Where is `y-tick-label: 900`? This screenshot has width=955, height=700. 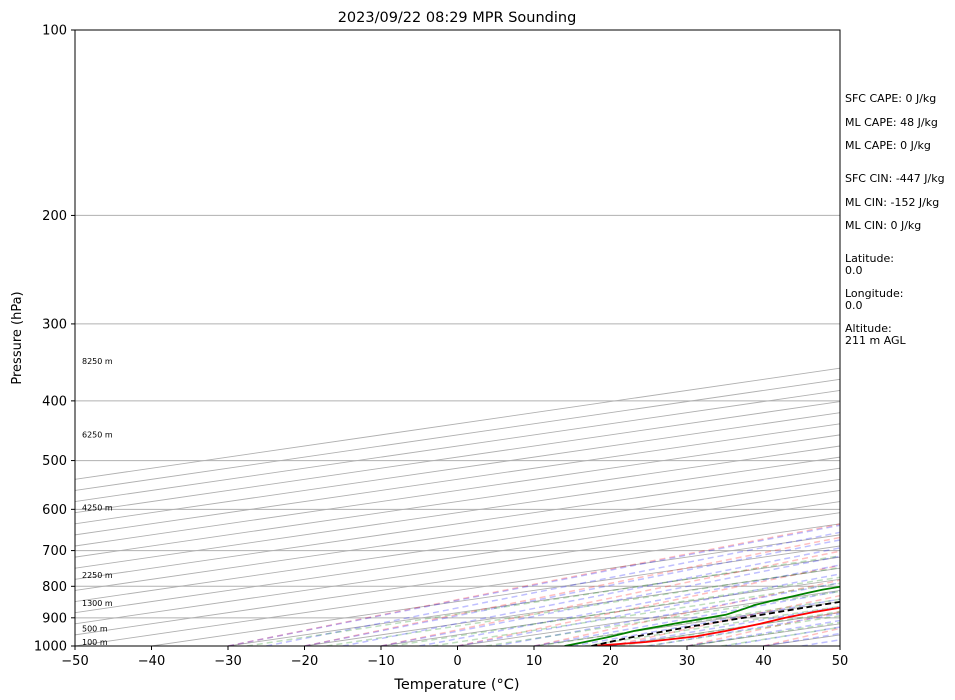
y-tick-label: 900 is located at coordinates (54, 618).